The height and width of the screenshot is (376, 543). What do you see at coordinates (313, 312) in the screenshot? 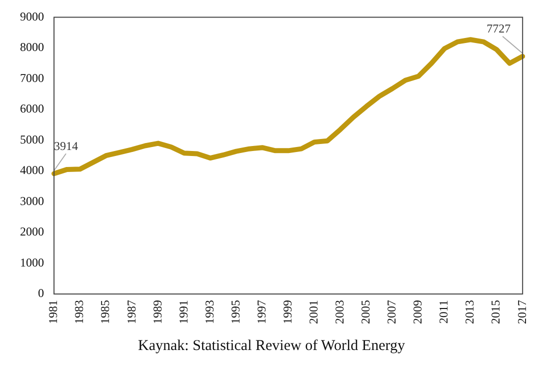
I see `x-tick-label: 2001` at bounding box center [313, 312].